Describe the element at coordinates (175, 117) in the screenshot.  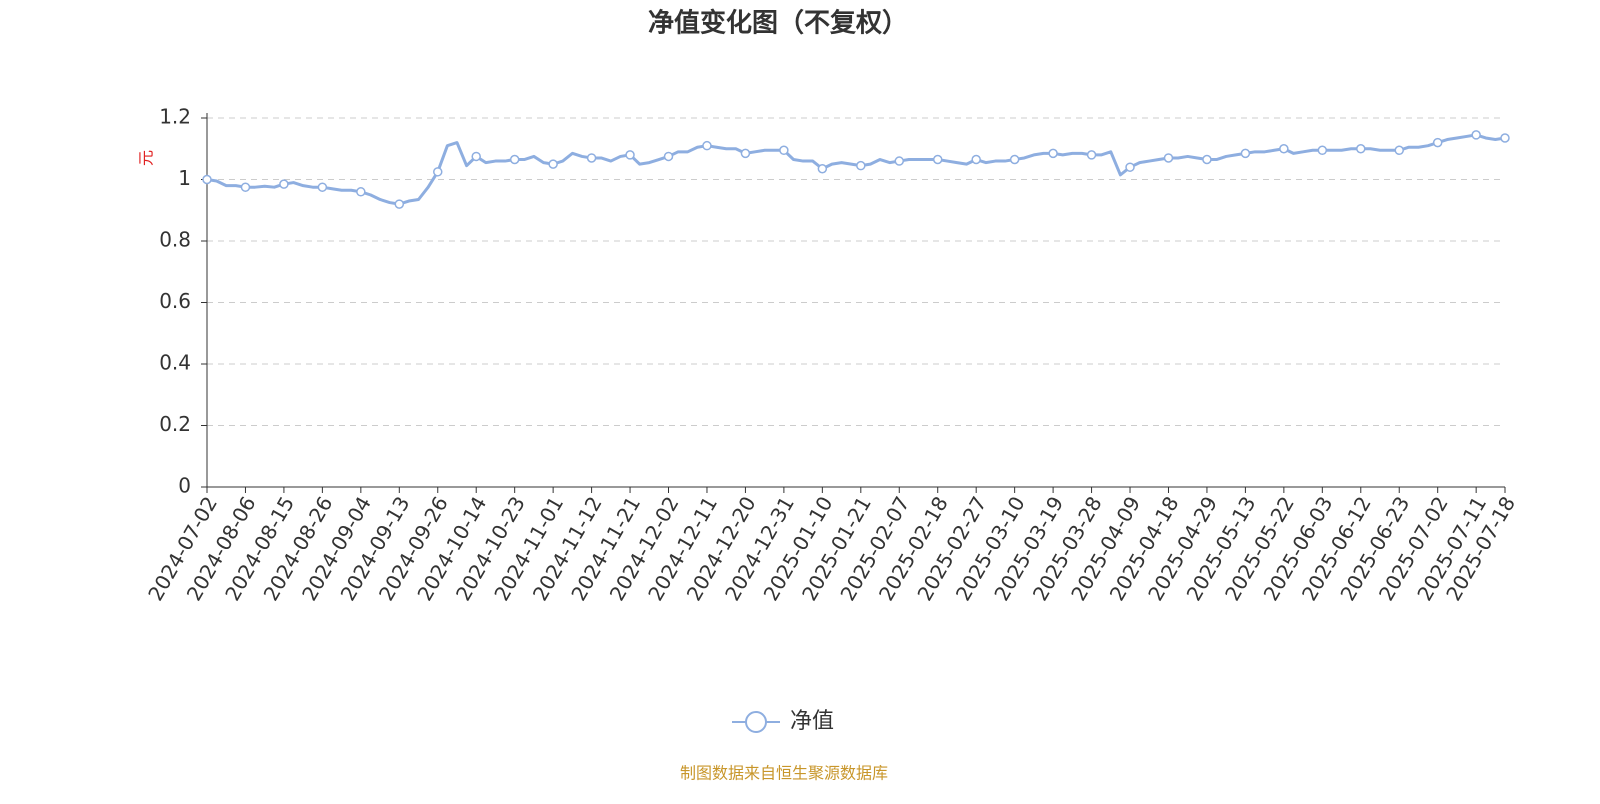
I see `y-tick-label: 1.2` at that location.